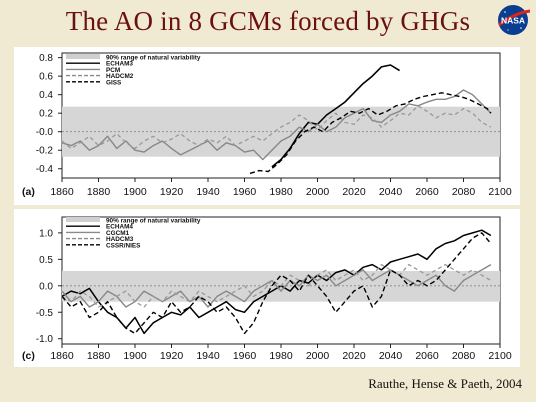 This screenshot has height=402, width=536. What do you see at coordinates (113, 70) in the screenshot?
I see `legend-label: PCM` at bounding box center [113, 70].